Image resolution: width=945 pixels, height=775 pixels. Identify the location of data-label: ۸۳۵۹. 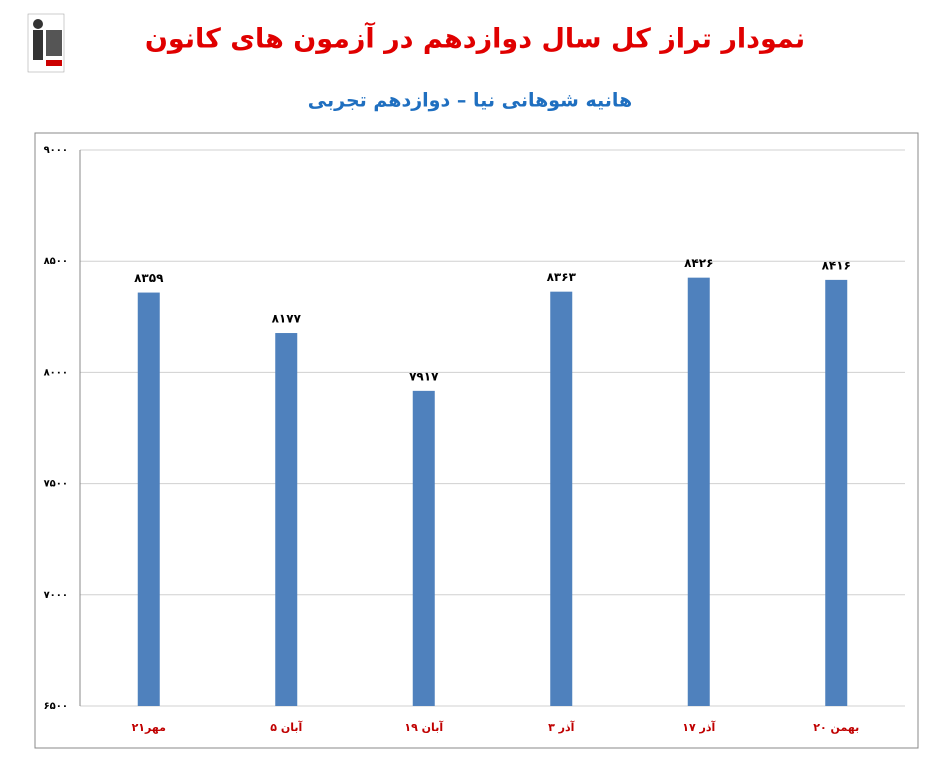
(149, 278).